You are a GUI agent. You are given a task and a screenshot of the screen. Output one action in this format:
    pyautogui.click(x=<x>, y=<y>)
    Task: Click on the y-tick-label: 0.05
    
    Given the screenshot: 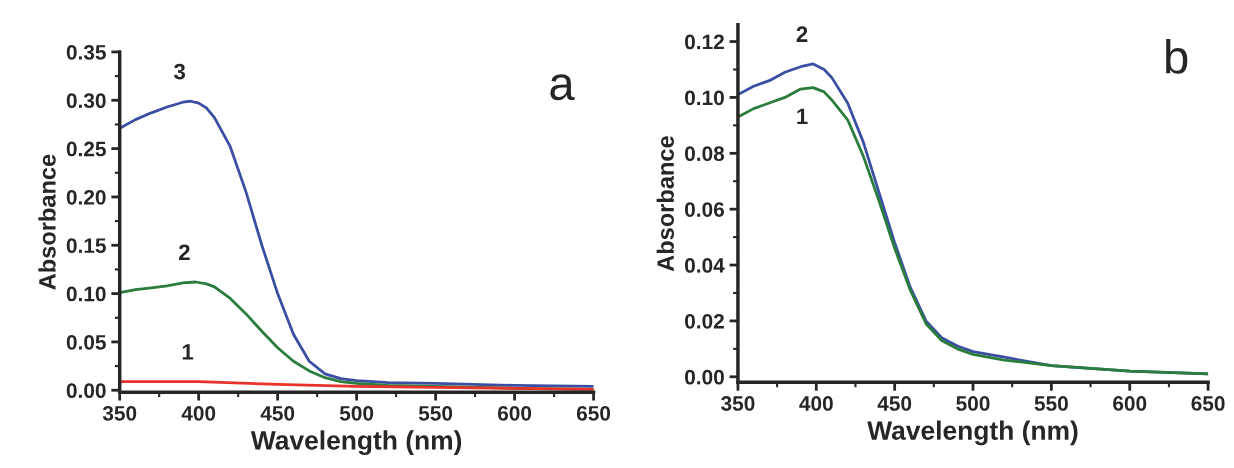 What is the action you would take?
    pyautogui.click(x=86, y=342)
    